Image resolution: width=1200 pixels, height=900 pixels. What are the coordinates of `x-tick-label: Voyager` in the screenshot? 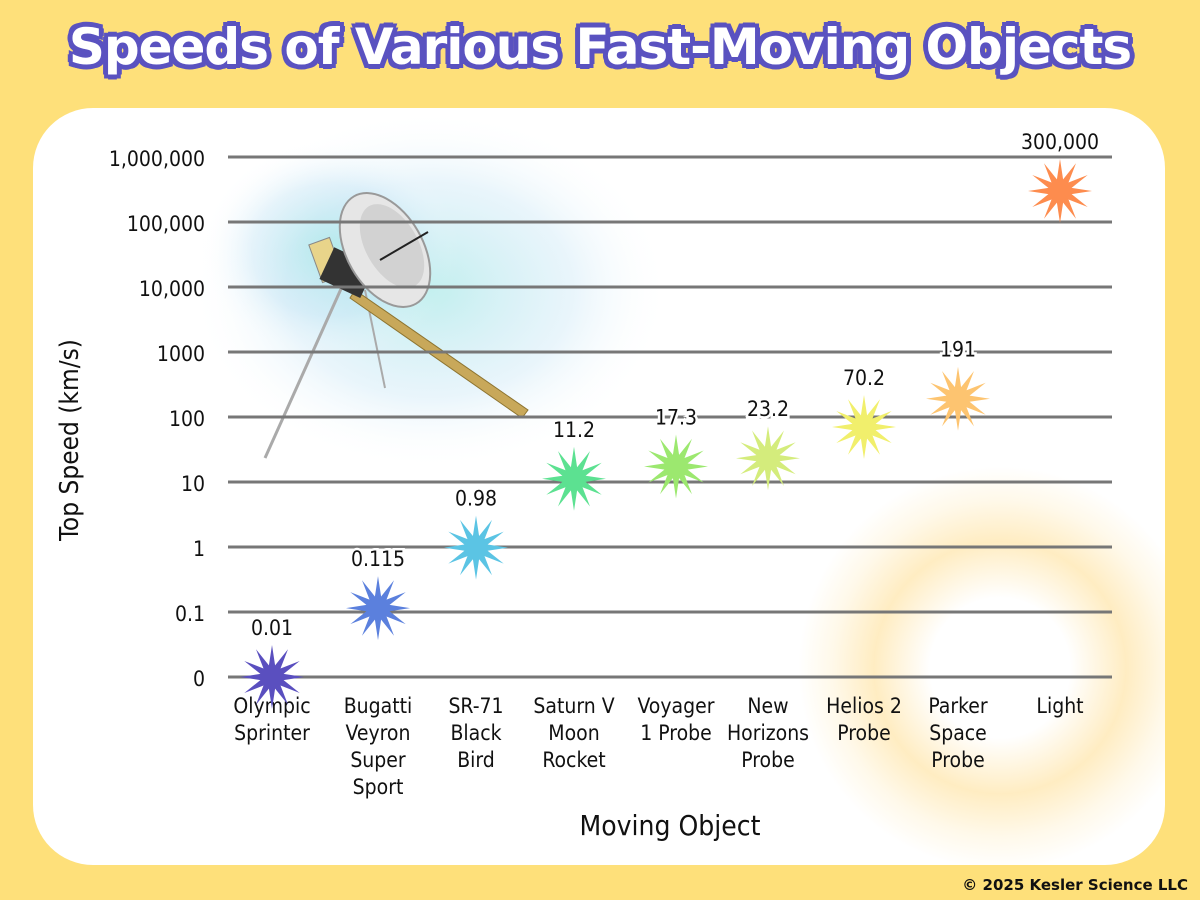 It's located at (676, 706).